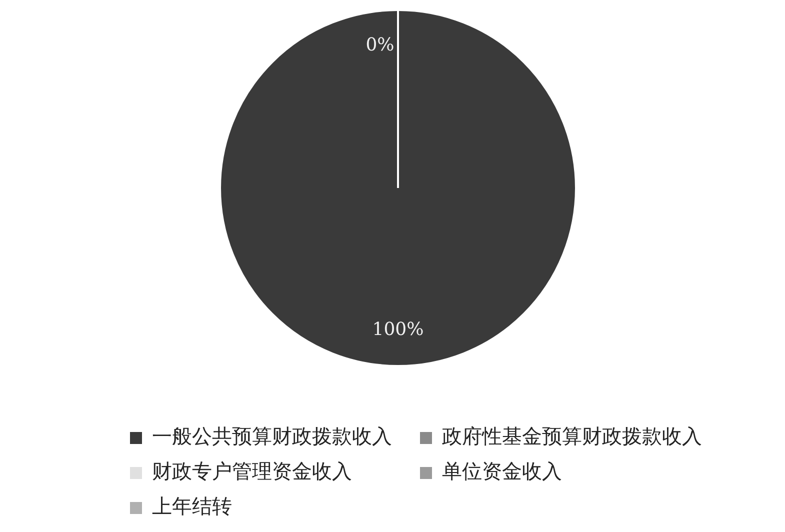 This screenshot has height=532, width=785. What do you see at coordinates (398, 329) in the screenshot?
I see `data-label: 100%` at bounding box center [398, 329].